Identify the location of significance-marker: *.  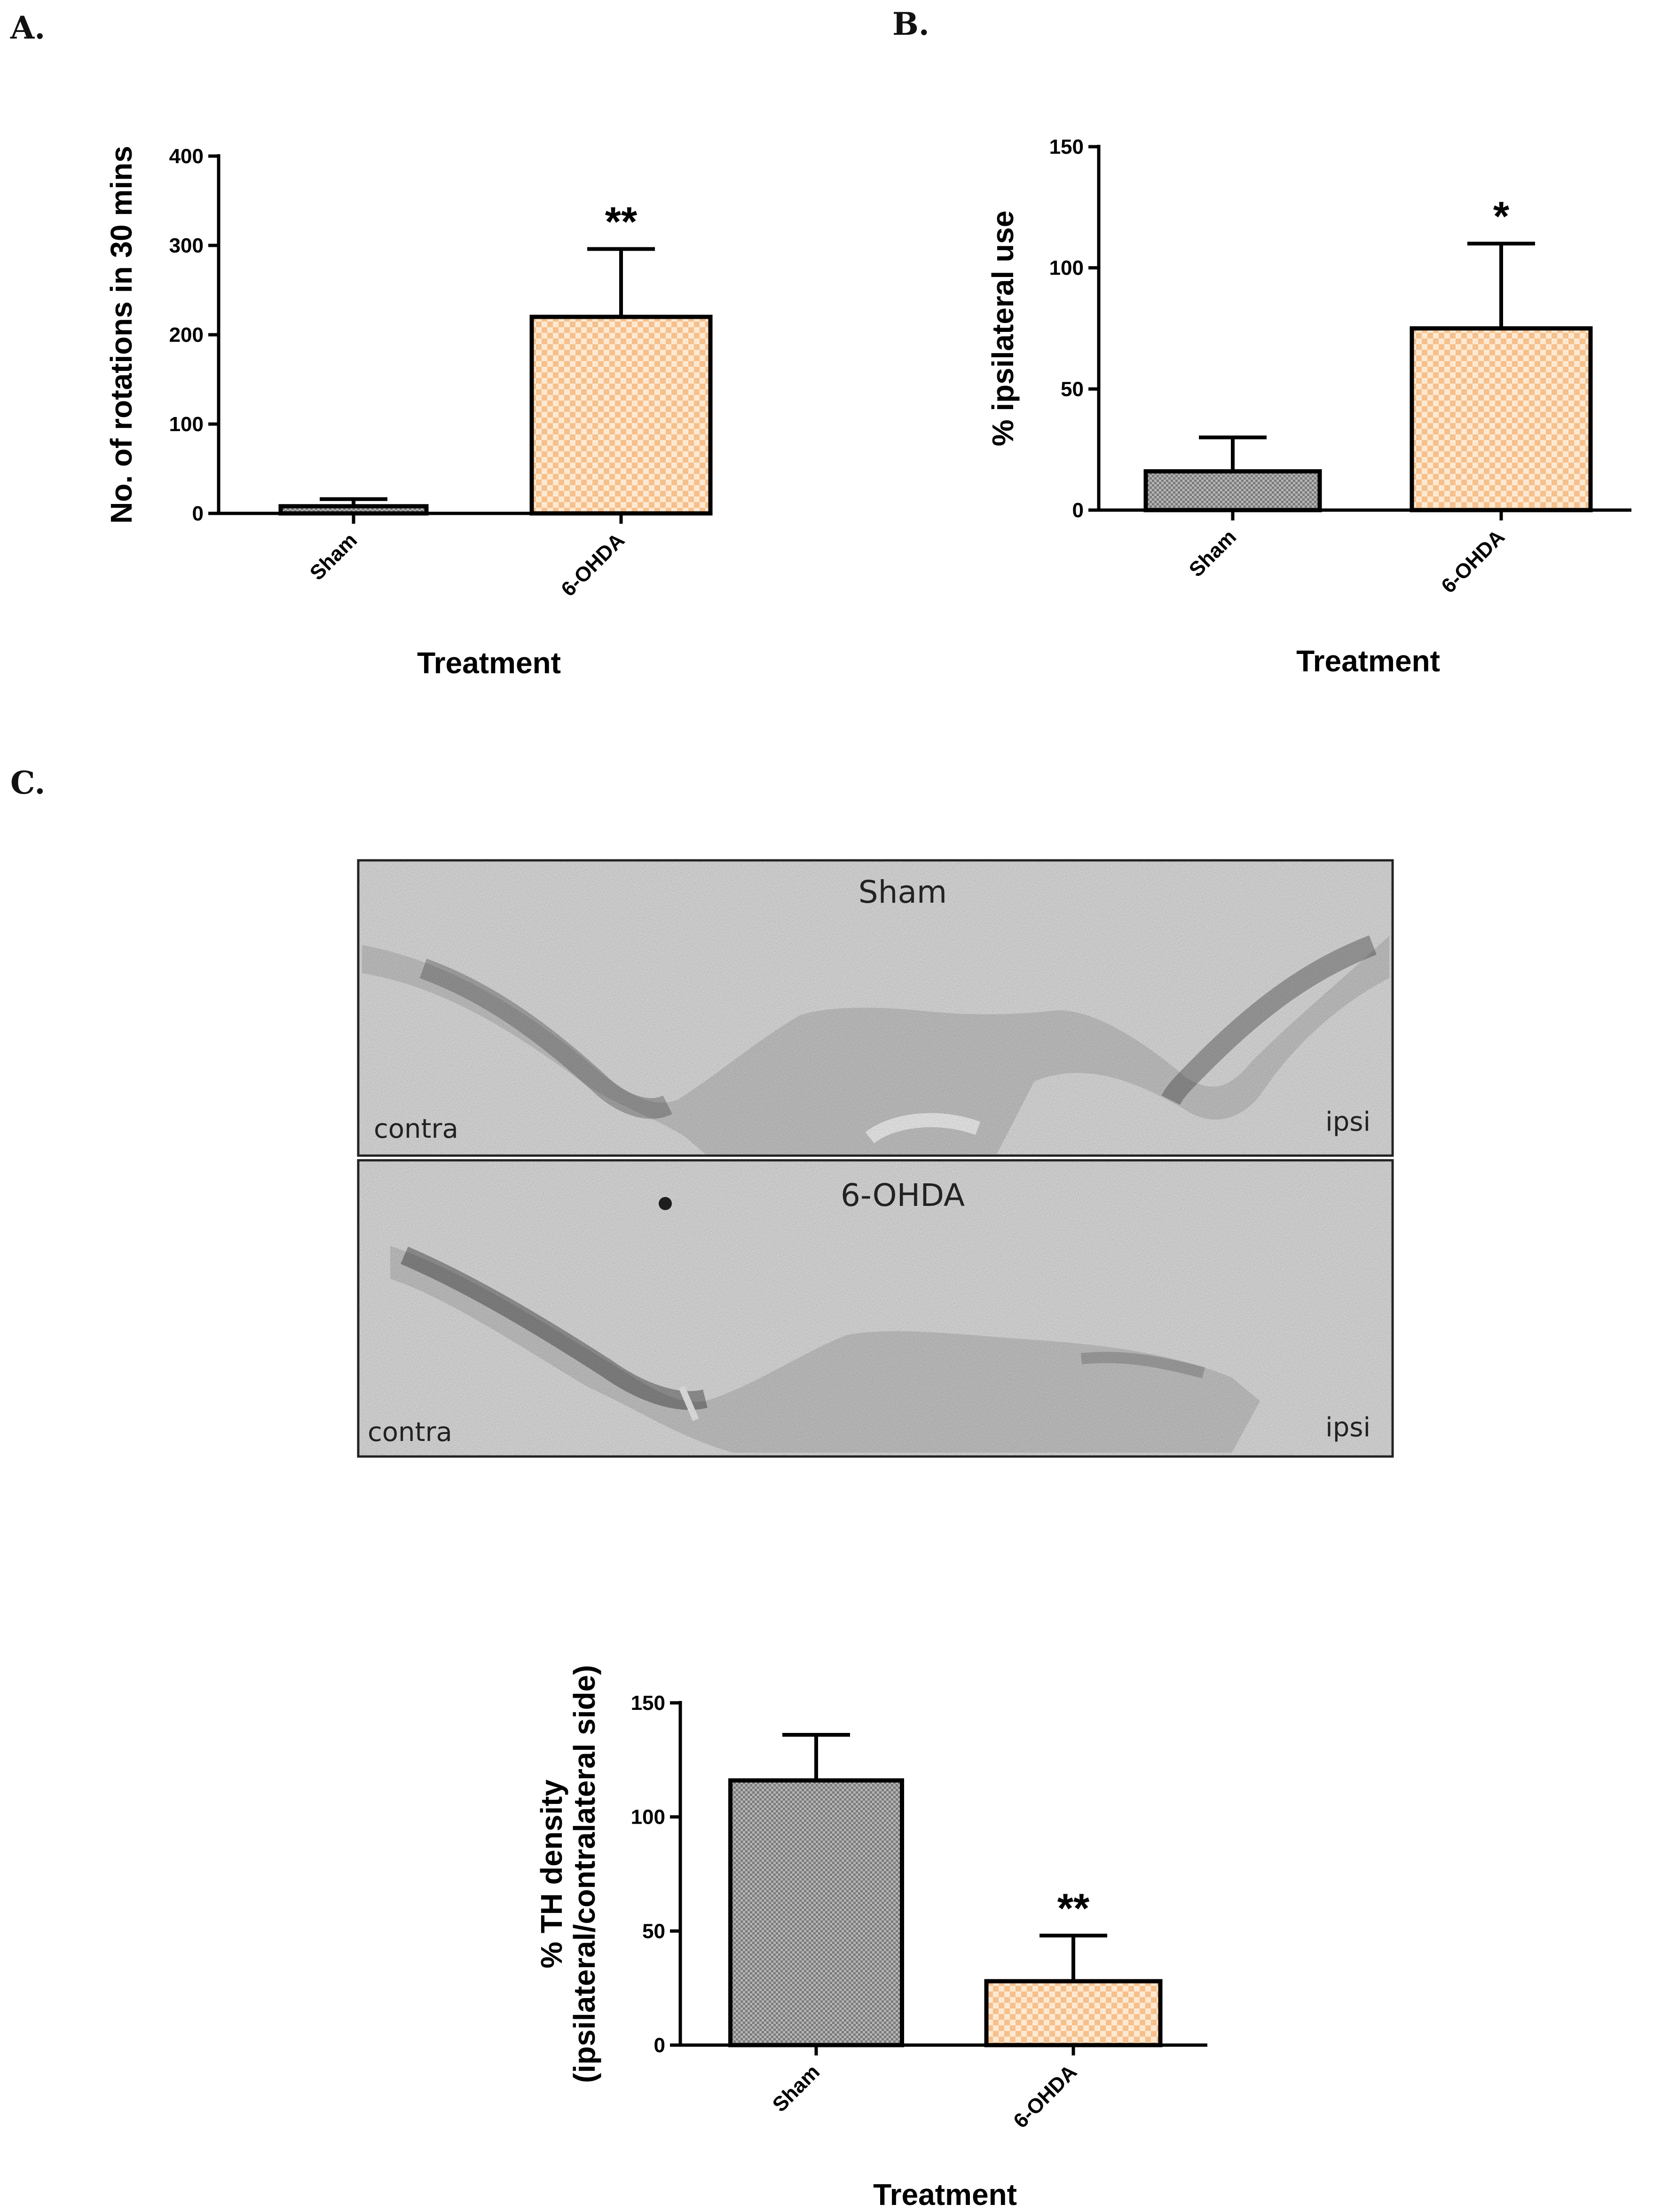
(1501, 216).